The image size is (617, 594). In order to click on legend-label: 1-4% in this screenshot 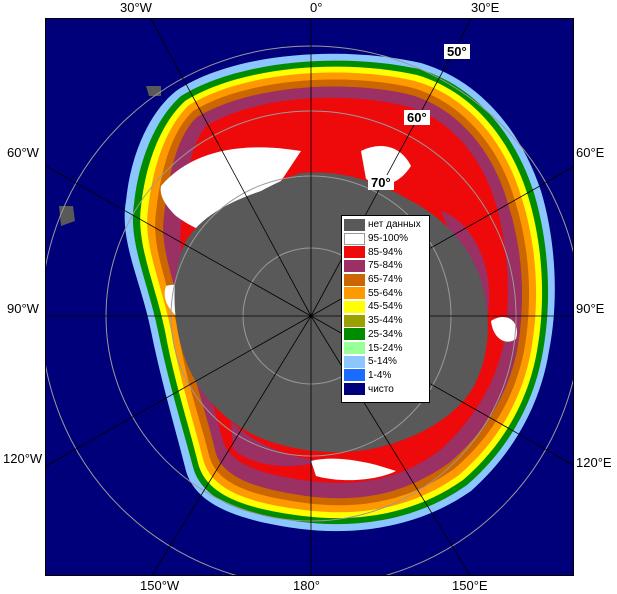, I will do `click(380, 375)`.